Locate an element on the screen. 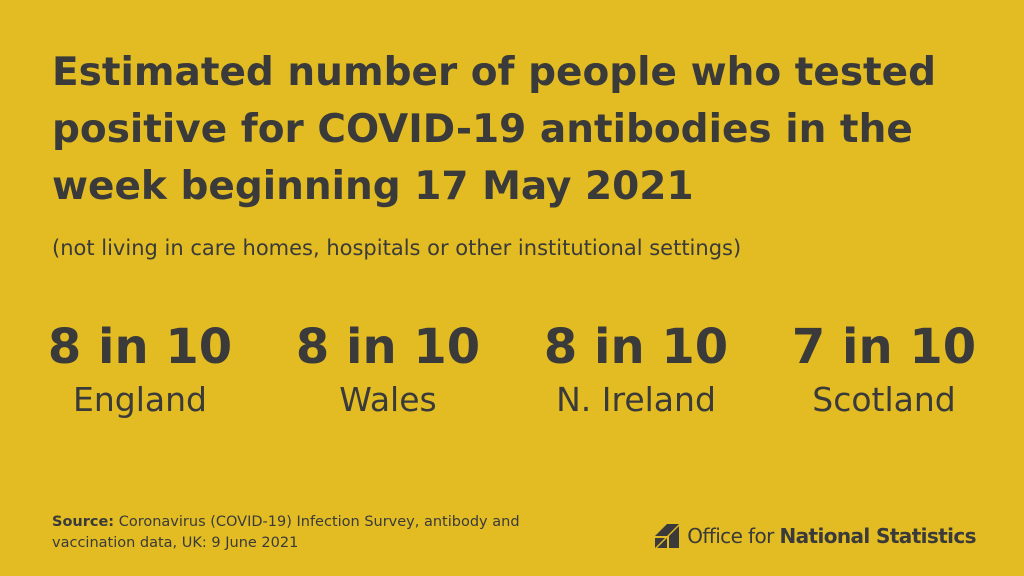 This screenshot has width=1024, height=576. stat-england: 8 in 10 England is located at coordinates (140, 369).